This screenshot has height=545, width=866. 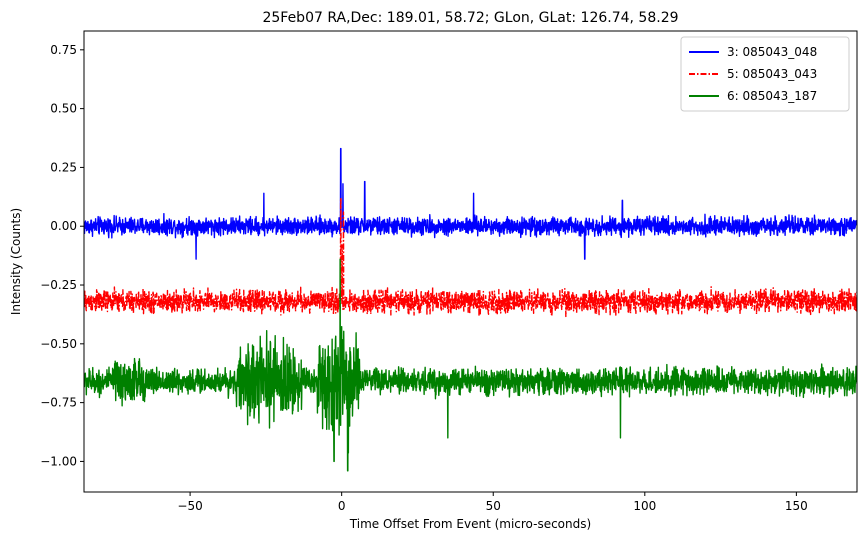 I want to click on y-tick-label: −0.50, so click(x=58, y=344).